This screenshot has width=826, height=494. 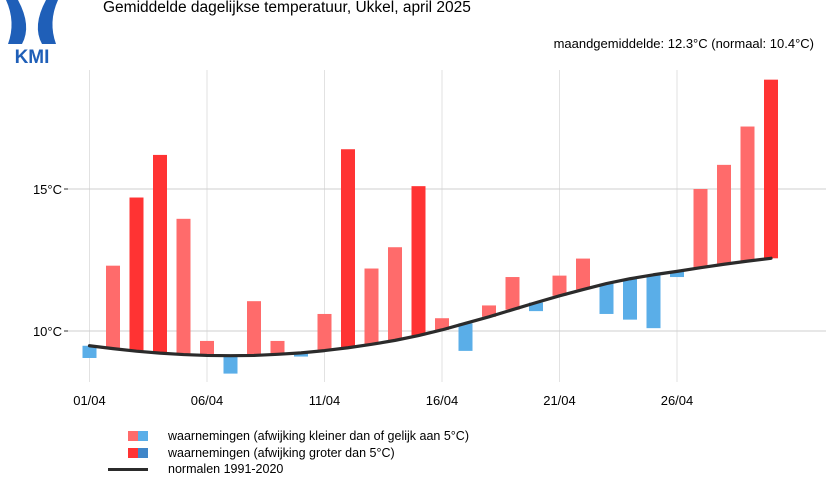 What do you see at coordinates (47, 331) in the screenshot?
I see `y-tick-label: 10°C` at bounding box center [47, 331].